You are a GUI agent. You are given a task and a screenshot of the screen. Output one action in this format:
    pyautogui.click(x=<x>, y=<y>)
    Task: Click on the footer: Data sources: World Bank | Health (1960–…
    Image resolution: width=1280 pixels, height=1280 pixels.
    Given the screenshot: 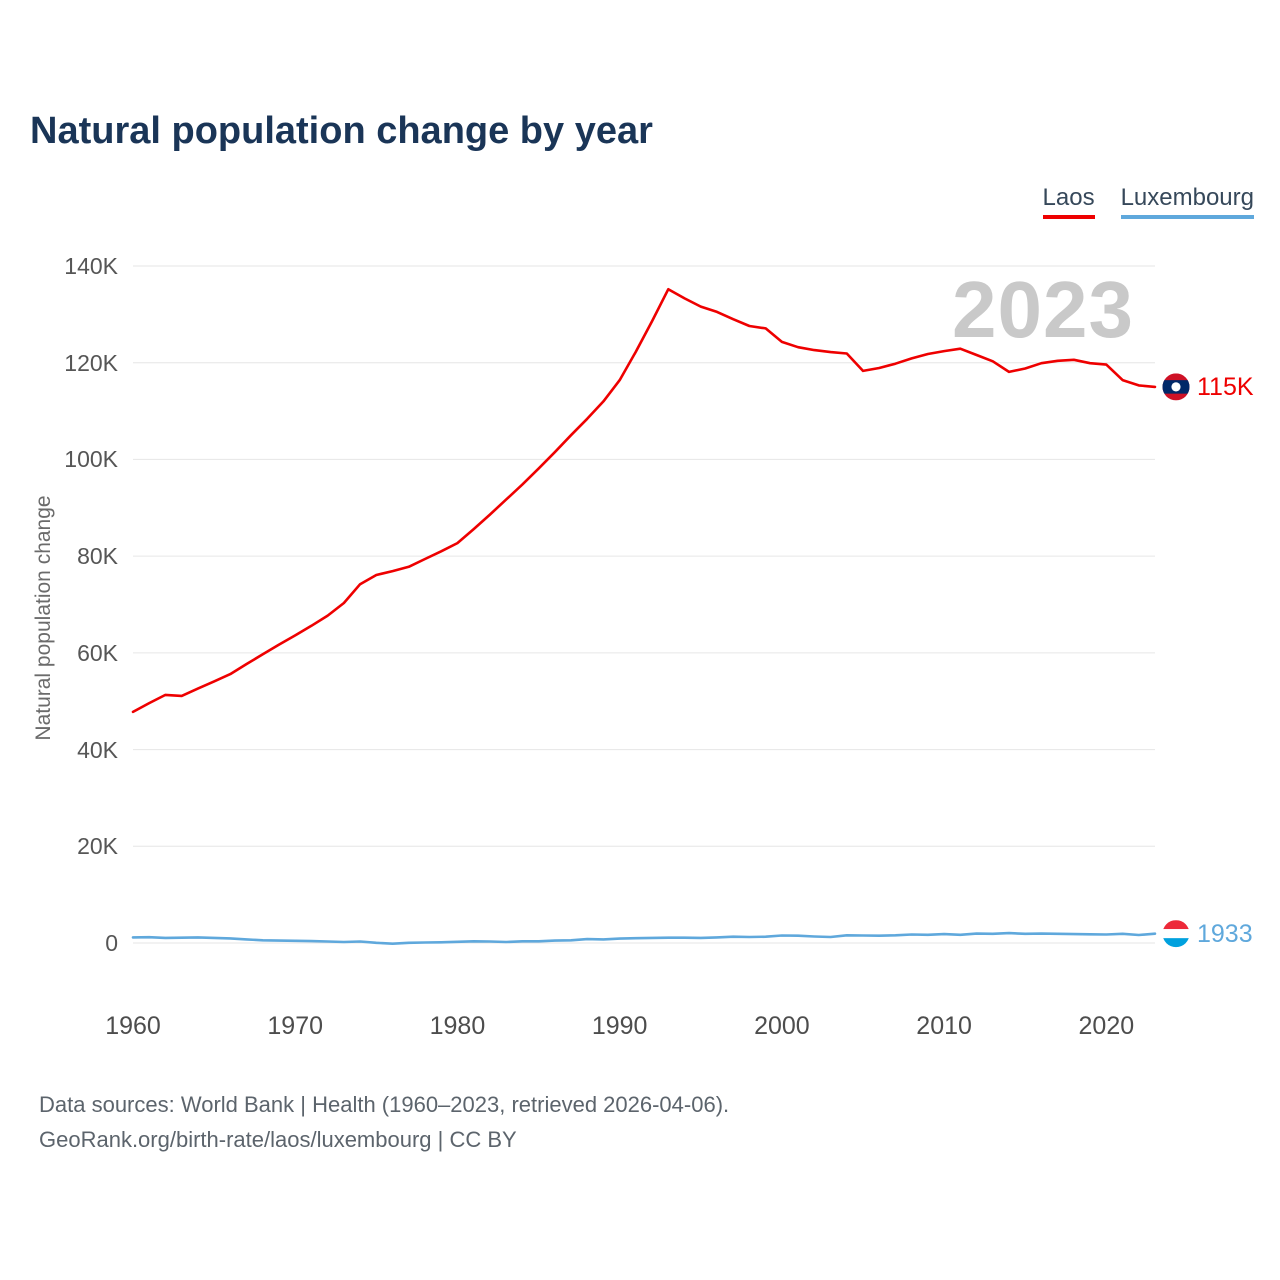 What is the action you would take?
    pyautogui.click(x=384, y=1122)
    